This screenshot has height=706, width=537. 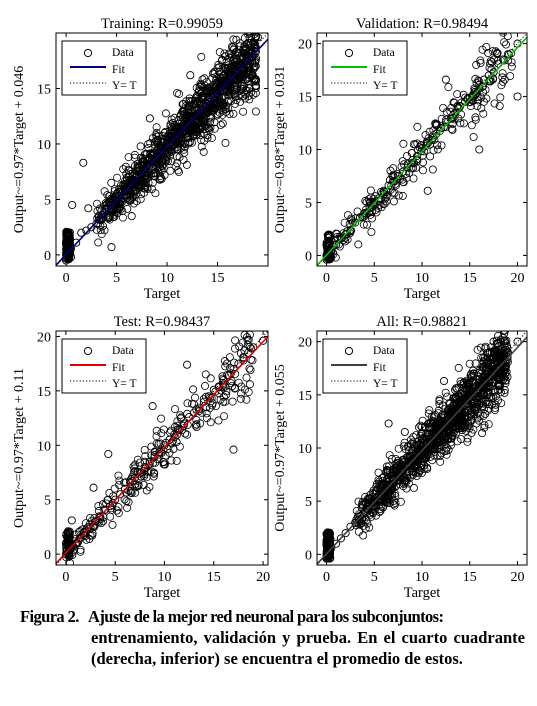 What do you see at coordinates (422, 24) in the screenshot?
I see `chart-title: Validation: R=0.98494` at bounding box center [422, 24].